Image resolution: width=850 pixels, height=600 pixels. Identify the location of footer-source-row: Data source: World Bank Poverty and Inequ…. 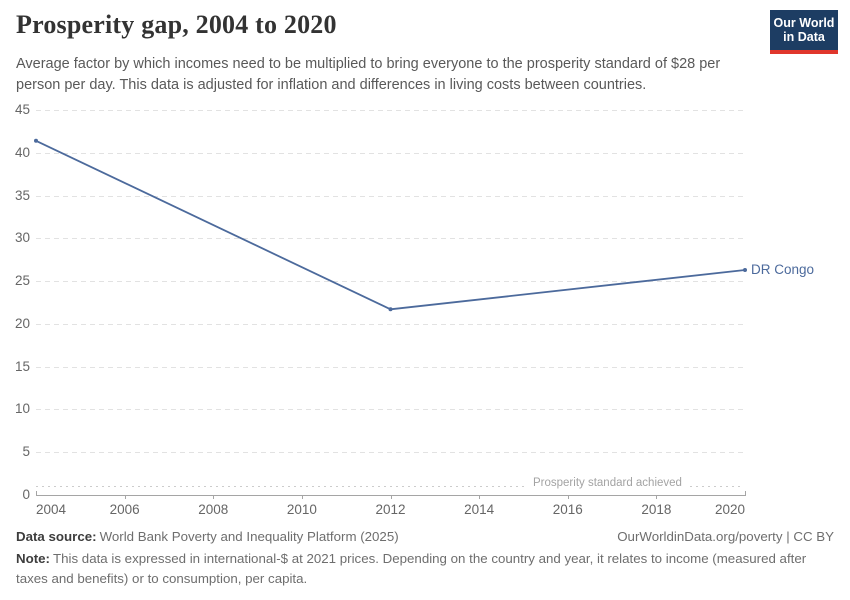
(425, 536).